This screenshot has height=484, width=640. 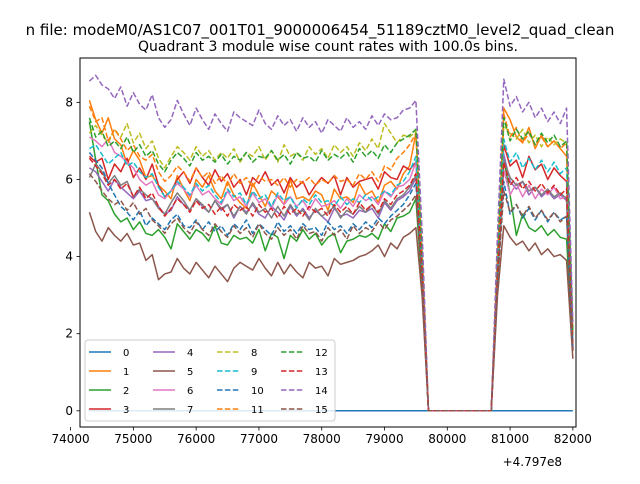 What do you see at coordinates (254, 372) in the screenshot?
I see `legend-label-9: 9` at bounding box center [254, 372].